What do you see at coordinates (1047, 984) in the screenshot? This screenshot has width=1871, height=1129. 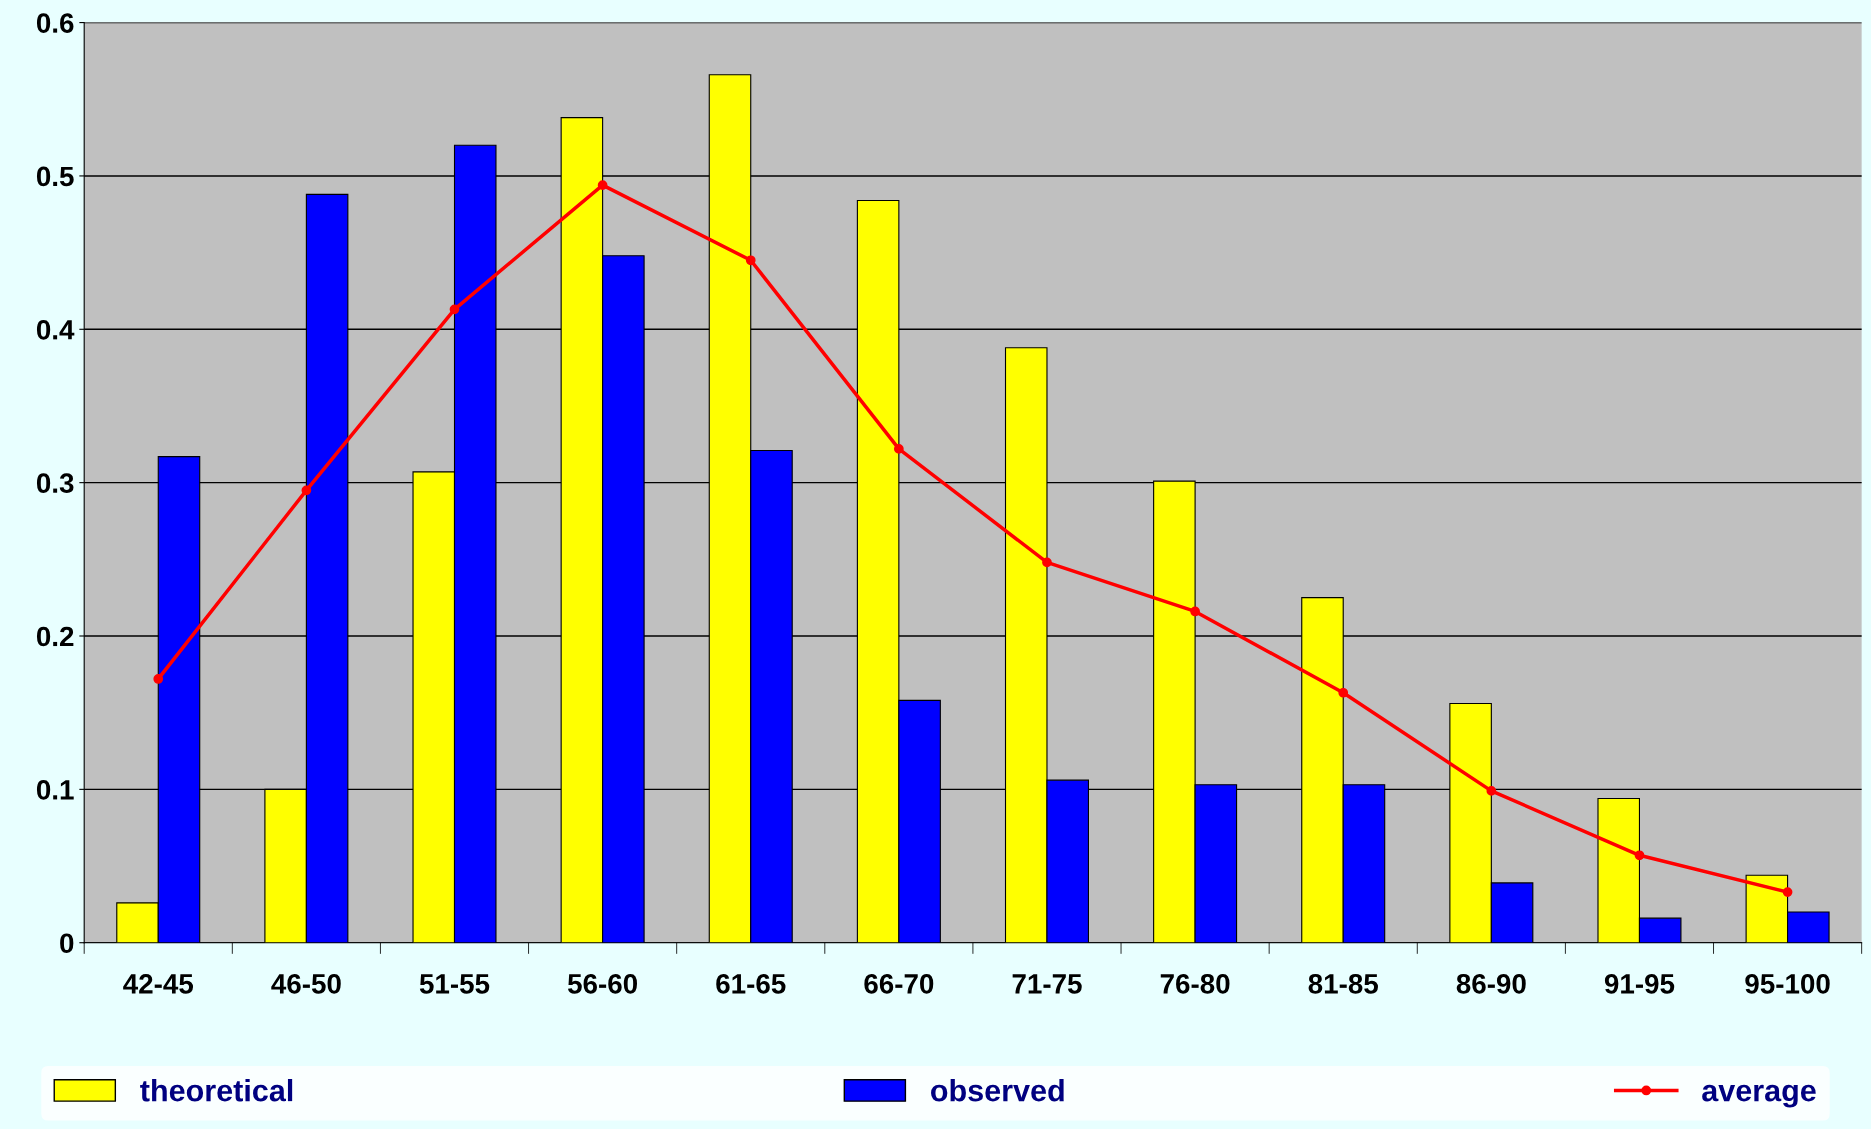 I see `x-tick-label: 71-75` at bounding box center [1047, 984].